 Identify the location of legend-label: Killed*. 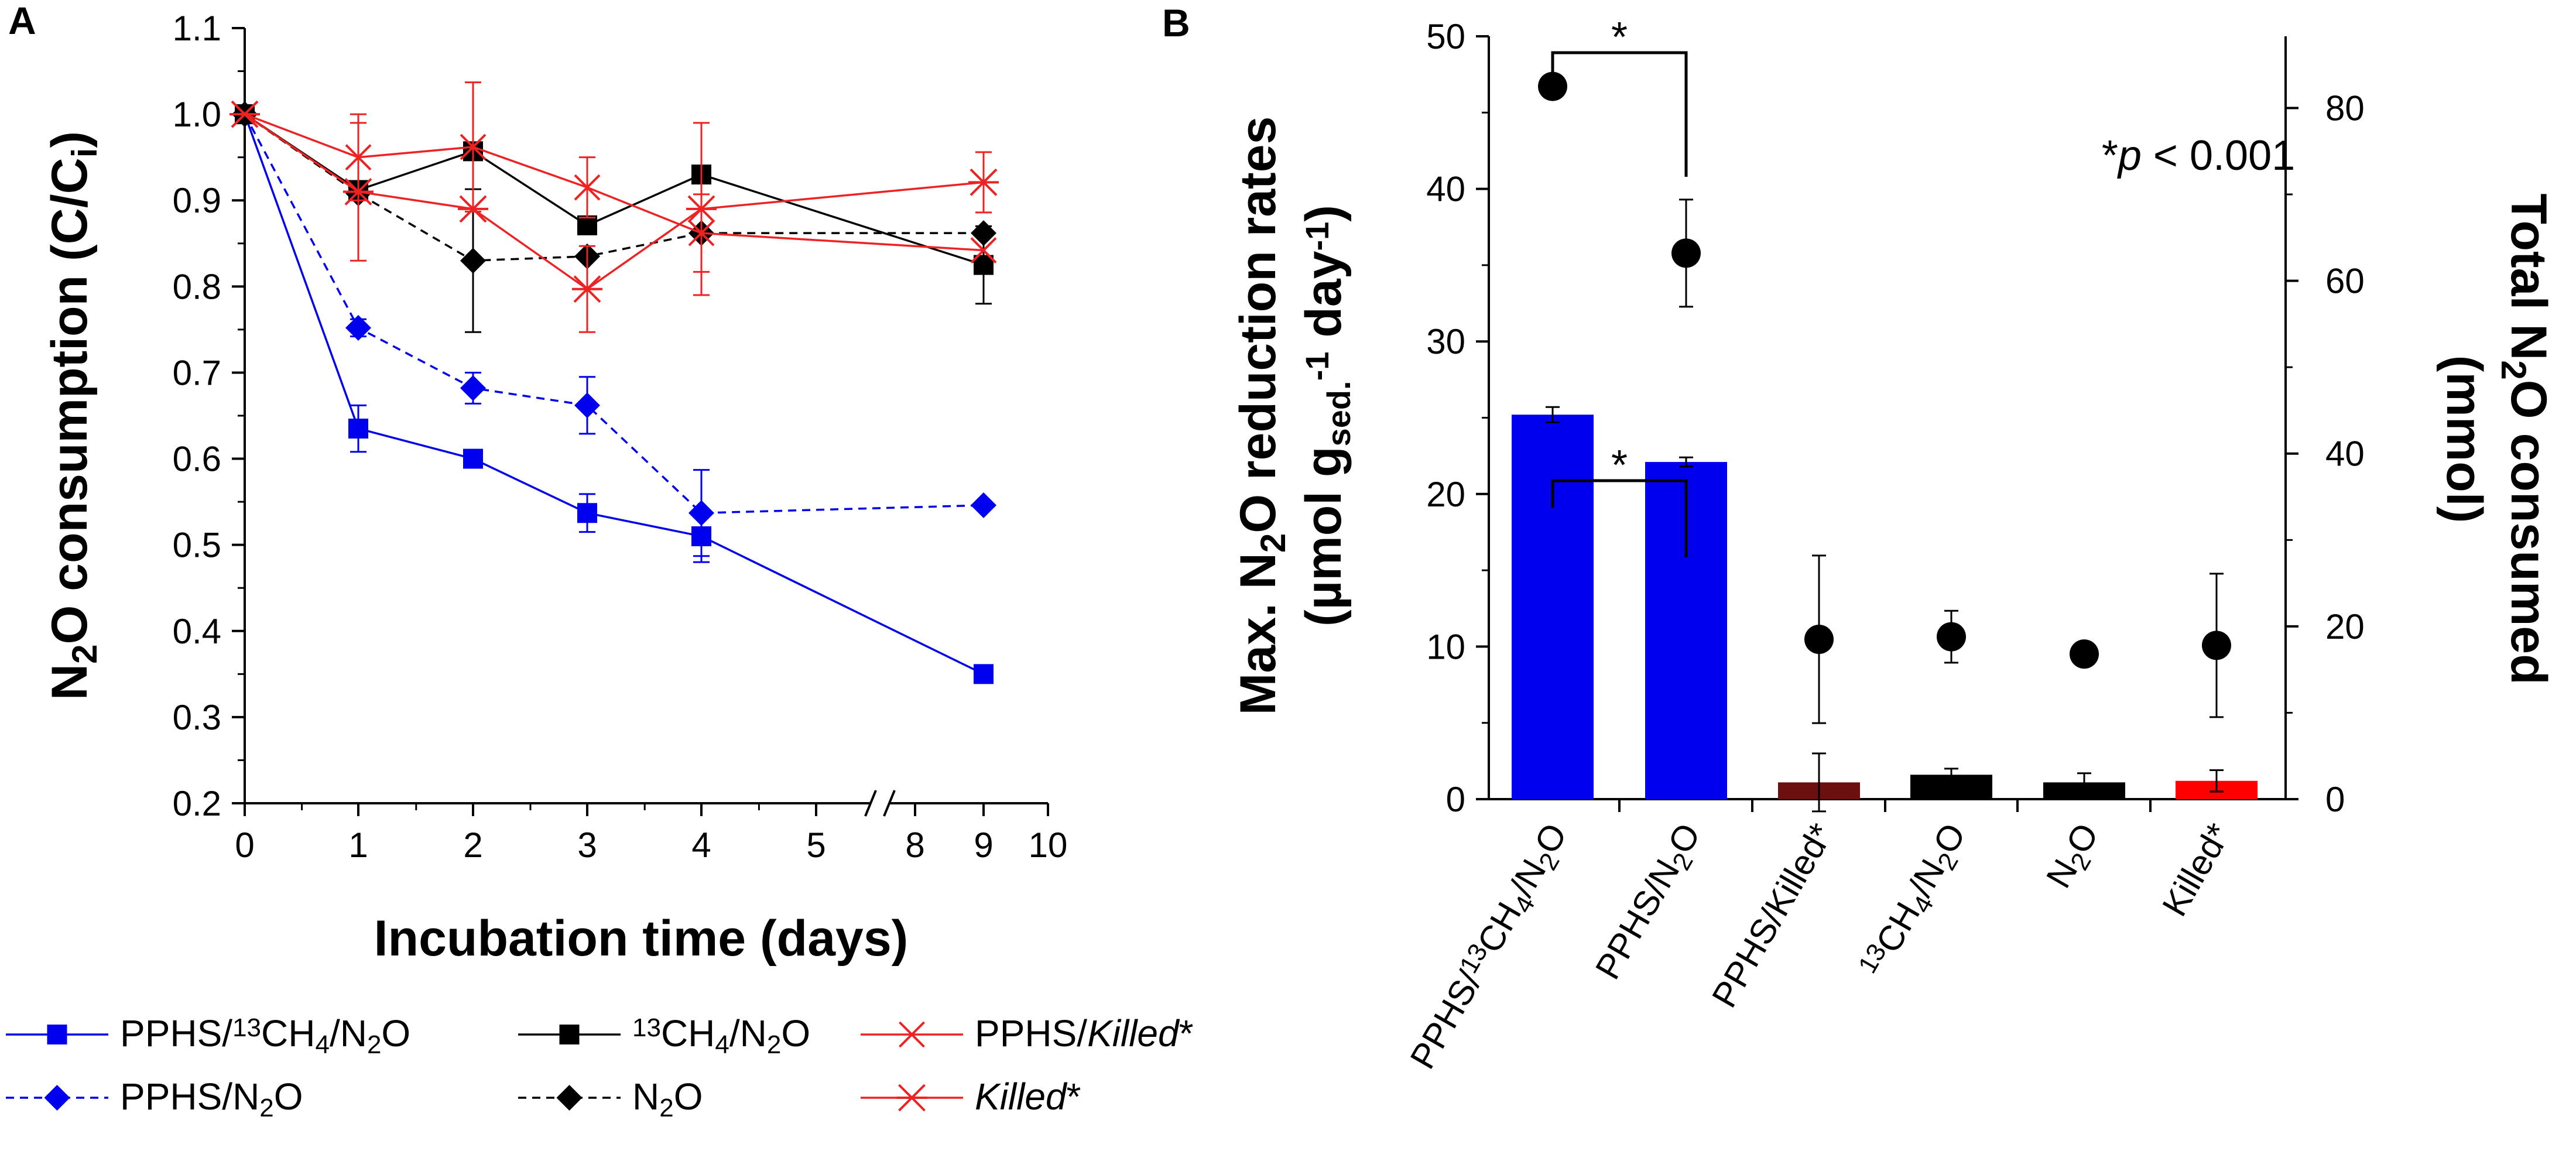
(1028, 1096).